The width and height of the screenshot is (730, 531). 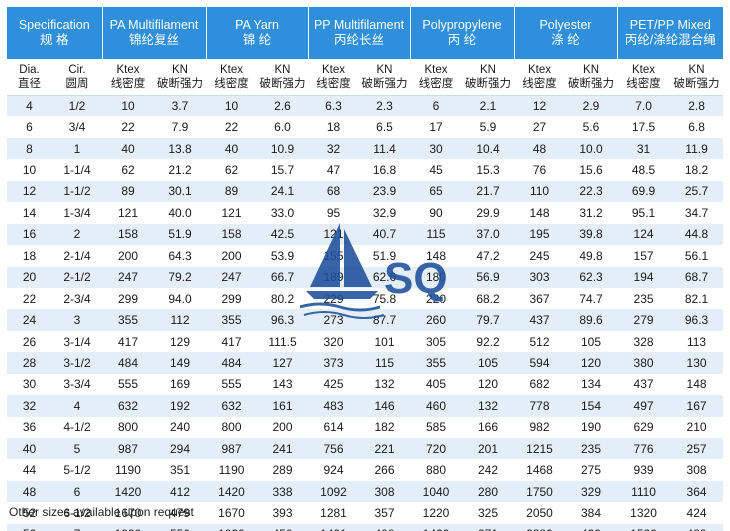 What do you see at coordinates (77, 341) in the screenshot?
I see `table-cell: 3-1/4` at bounding box center [77, 341].